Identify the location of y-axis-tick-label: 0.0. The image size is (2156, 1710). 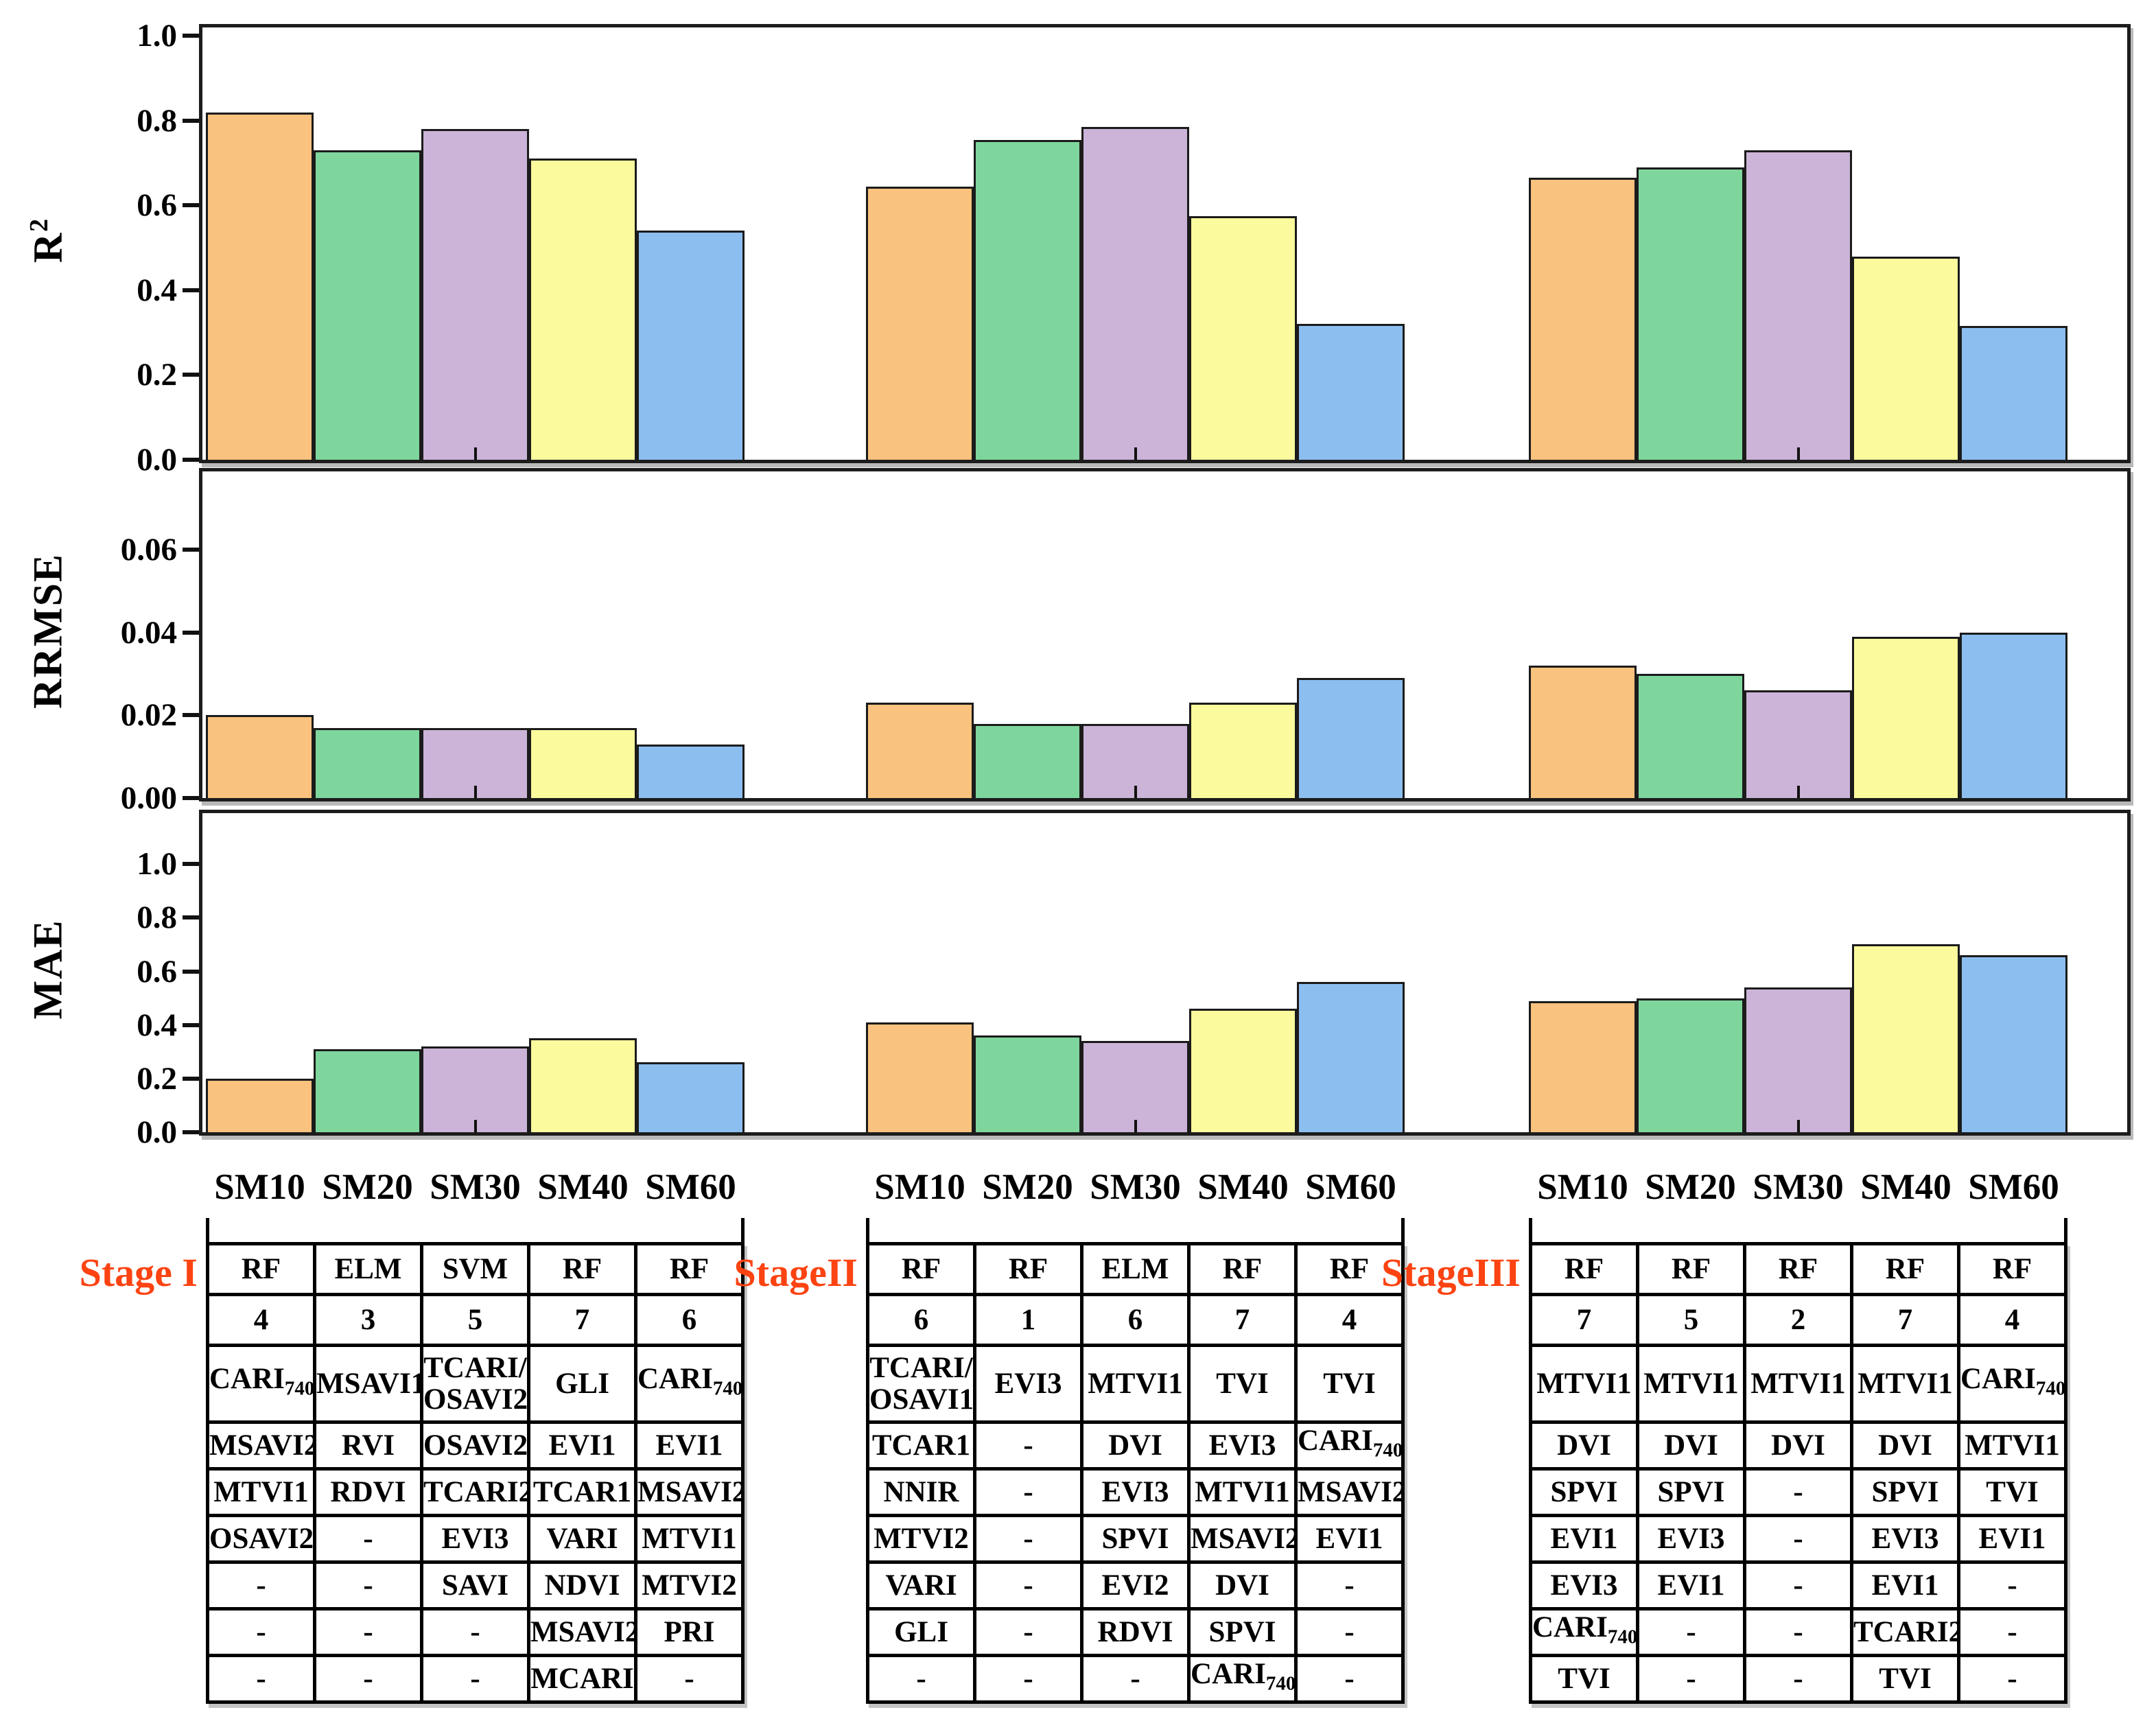
(157, 460).